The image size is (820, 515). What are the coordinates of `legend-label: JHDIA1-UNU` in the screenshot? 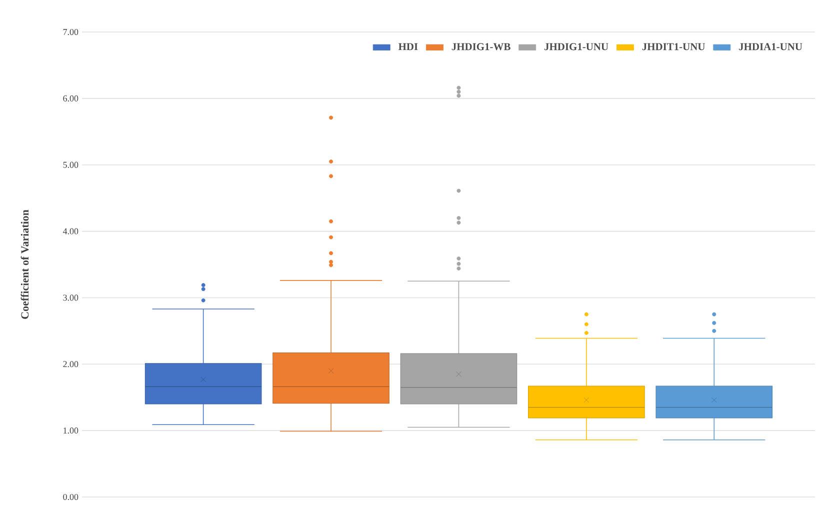 It's located at (770, 46).